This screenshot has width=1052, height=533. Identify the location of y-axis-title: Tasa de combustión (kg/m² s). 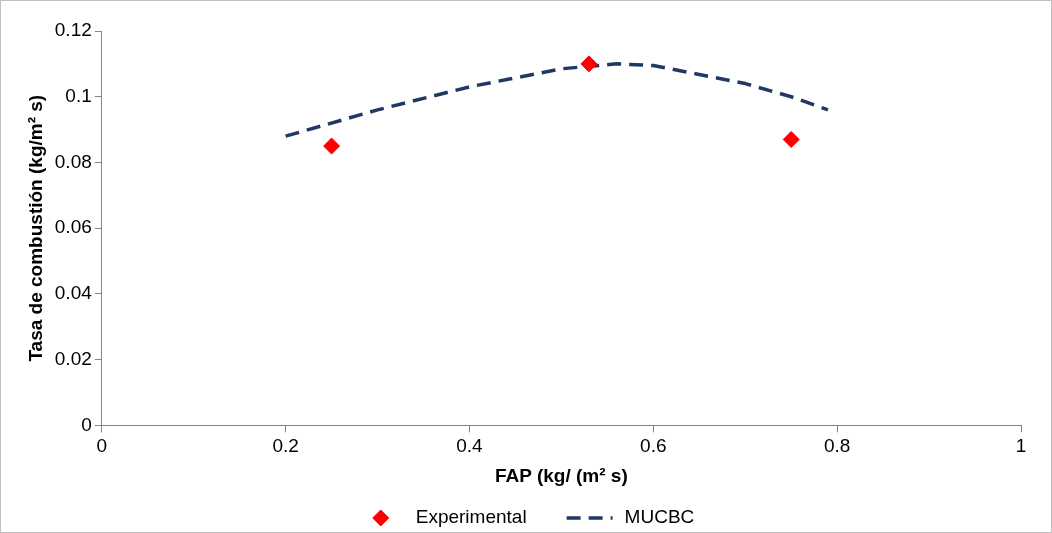
(35, 228).